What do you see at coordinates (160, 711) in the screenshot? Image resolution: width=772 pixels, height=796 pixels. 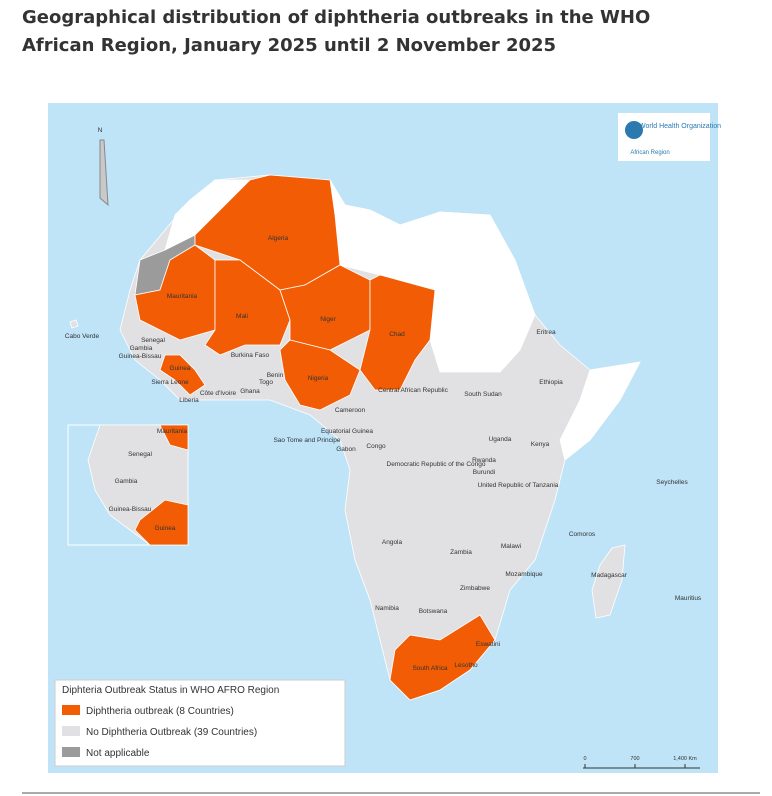 I see `legend-label: Diphtheria outbreak (8 Countries)` at bounding box center [160, 711].